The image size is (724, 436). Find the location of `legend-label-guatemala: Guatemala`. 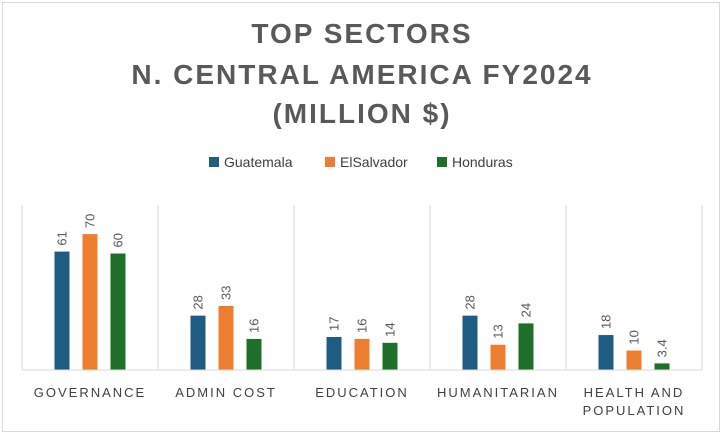

legend-label-guatemala: Guatemala is located at coordinates (258, 162).